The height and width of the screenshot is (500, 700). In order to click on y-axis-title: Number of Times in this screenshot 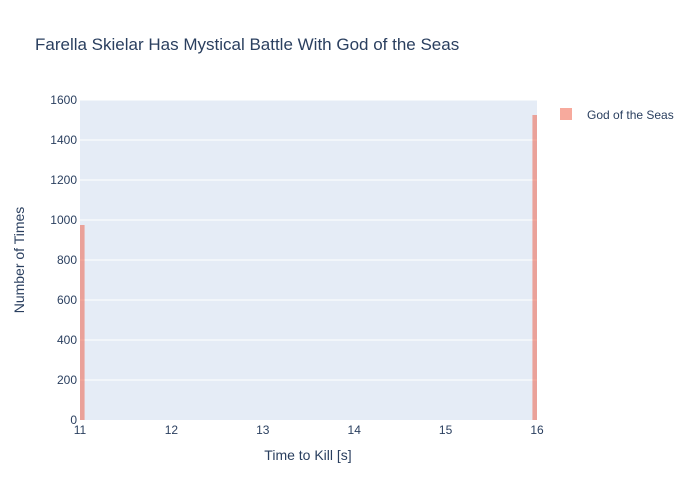, I will do `click(19, 260)`.